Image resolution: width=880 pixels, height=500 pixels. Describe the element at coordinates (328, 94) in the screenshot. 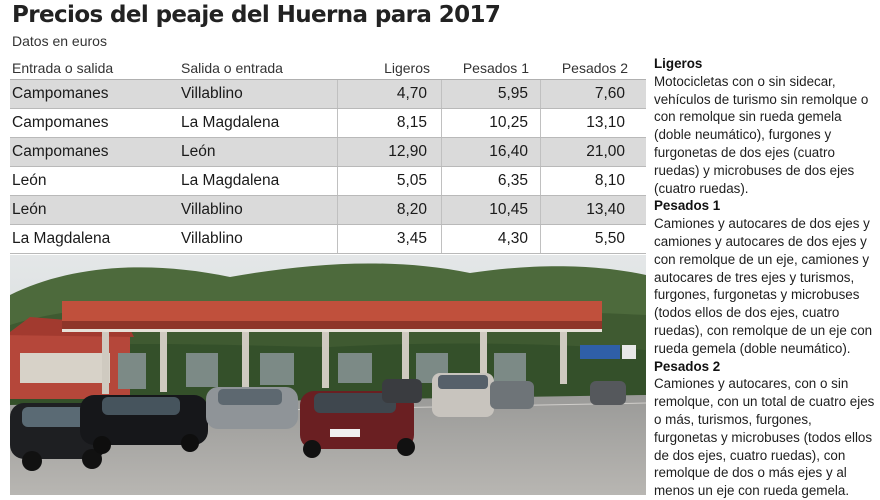

I see `table-row: Campomanes Villablino 4,70 5,95 7,60` at that location.